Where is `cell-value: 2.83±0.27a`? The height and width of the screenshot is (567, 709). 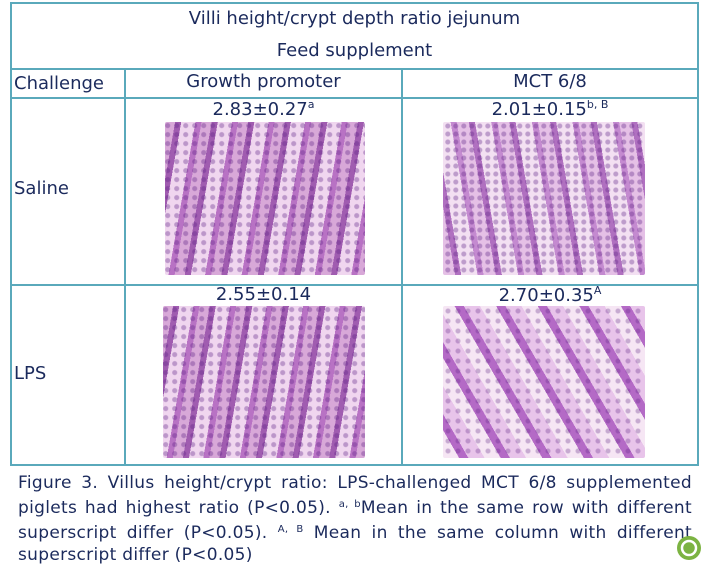
cell-value: 2.83±0.27a is located at coordinates (263, 109).